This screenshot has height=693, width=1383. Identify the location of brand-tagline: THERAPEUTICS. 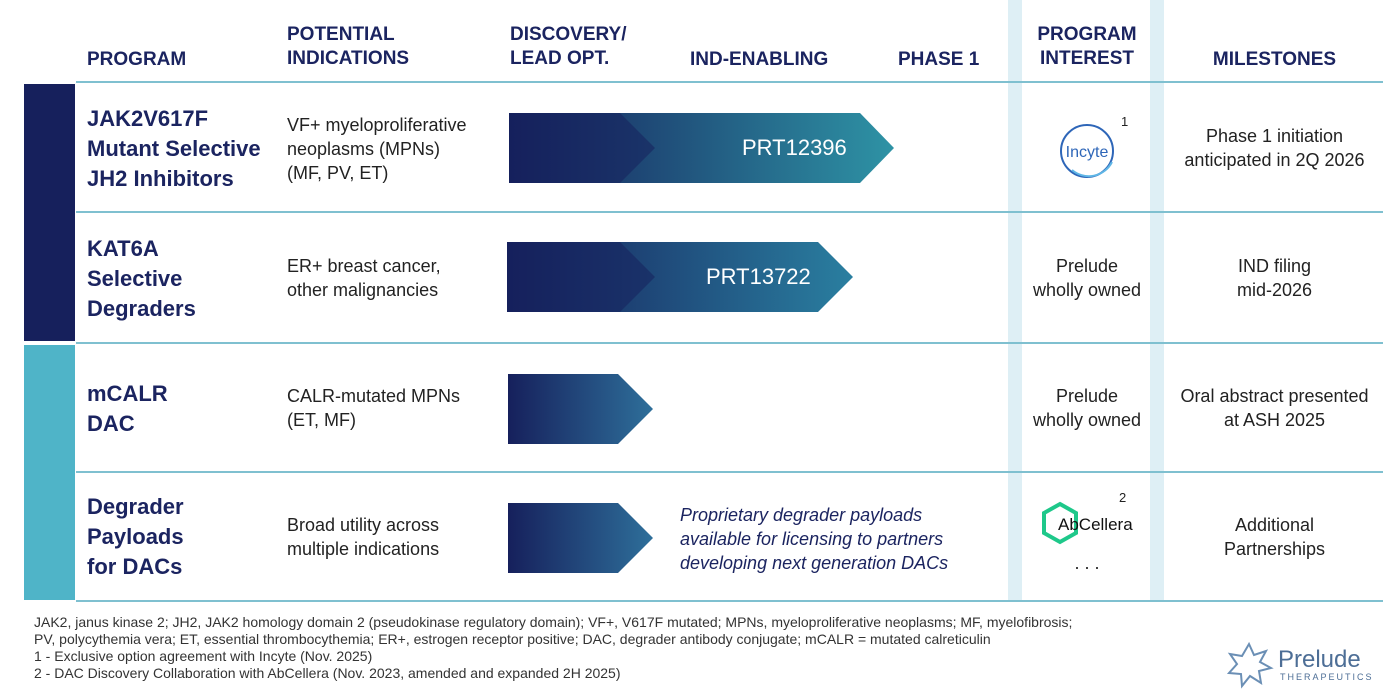
(1327, 677).